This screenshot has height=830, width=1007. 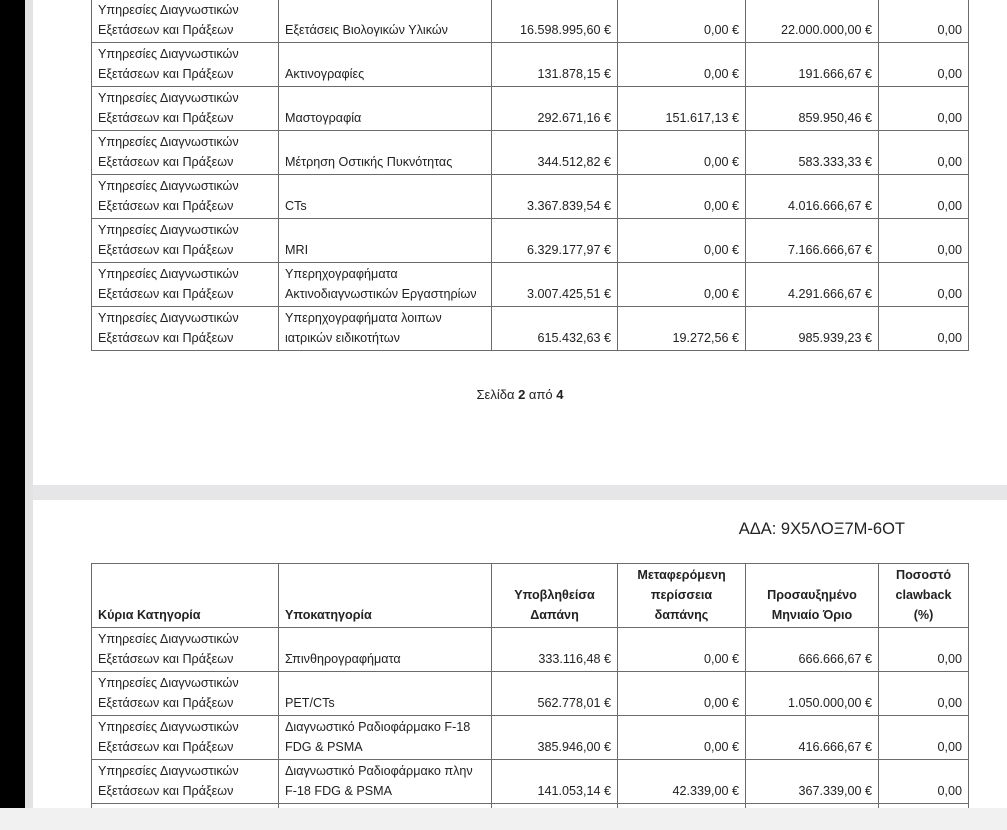 I want to click on monthly-limit-cell: 191.666,67 €, so click(x=812, y=64).